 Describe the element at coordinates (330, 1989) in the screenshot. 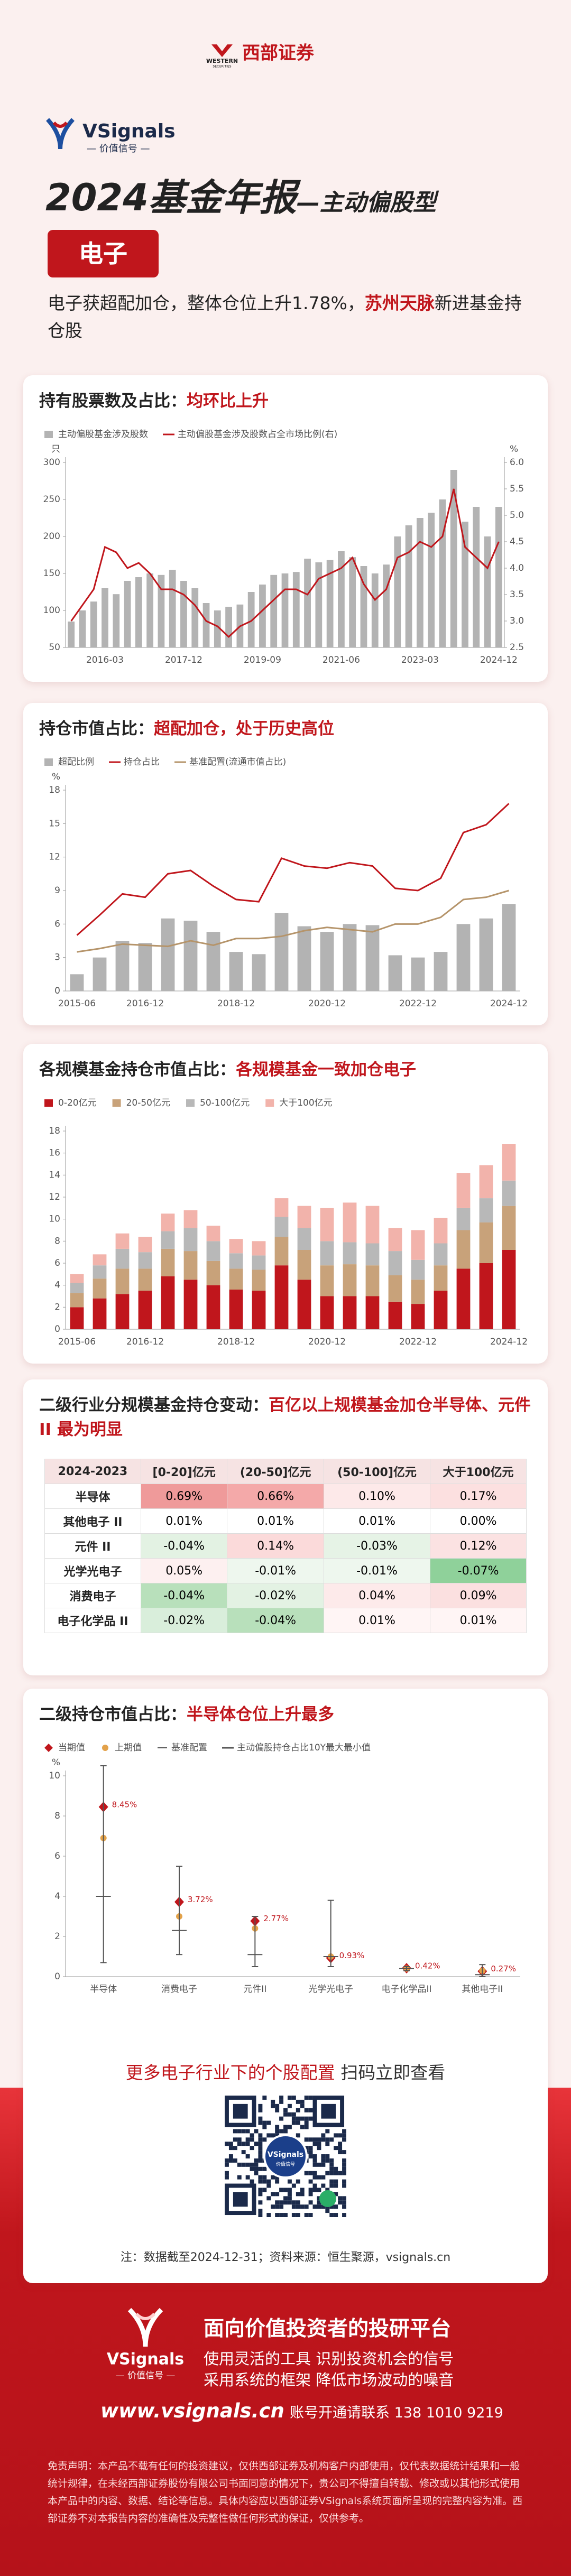

I see `x-tick-label: 光学光电子` at that location.